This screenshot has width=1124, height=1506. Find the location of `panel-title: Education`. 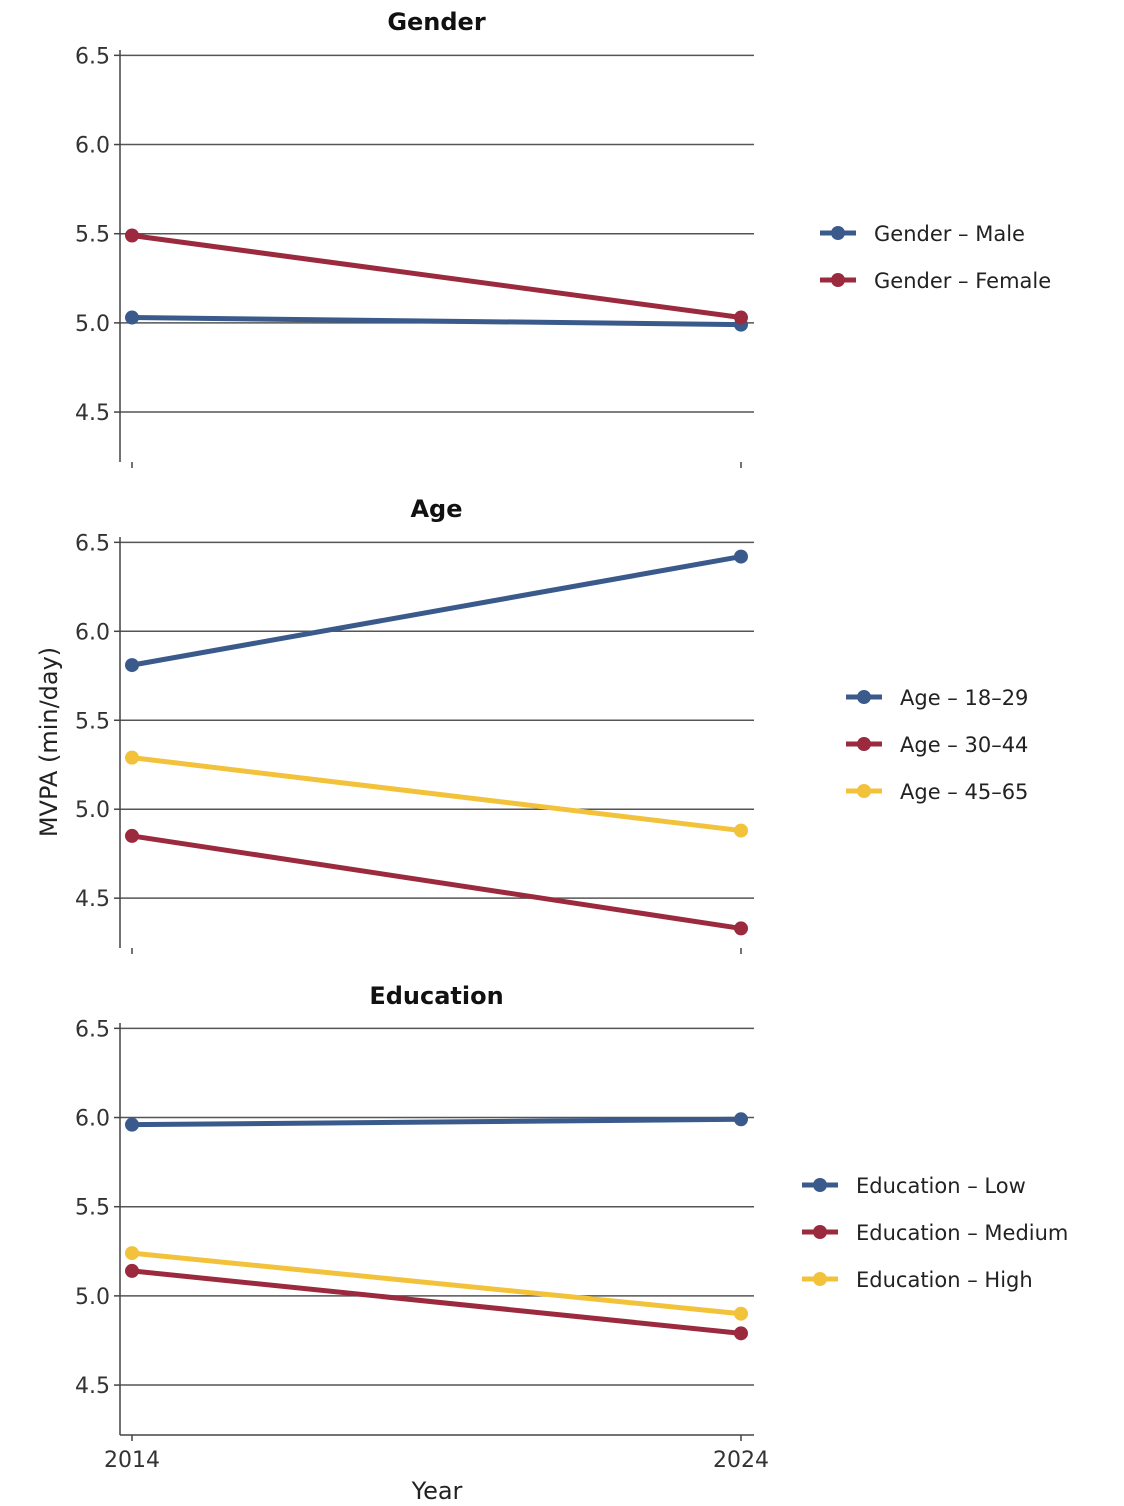

panel-title: Education is located at coordinates (436, 996).